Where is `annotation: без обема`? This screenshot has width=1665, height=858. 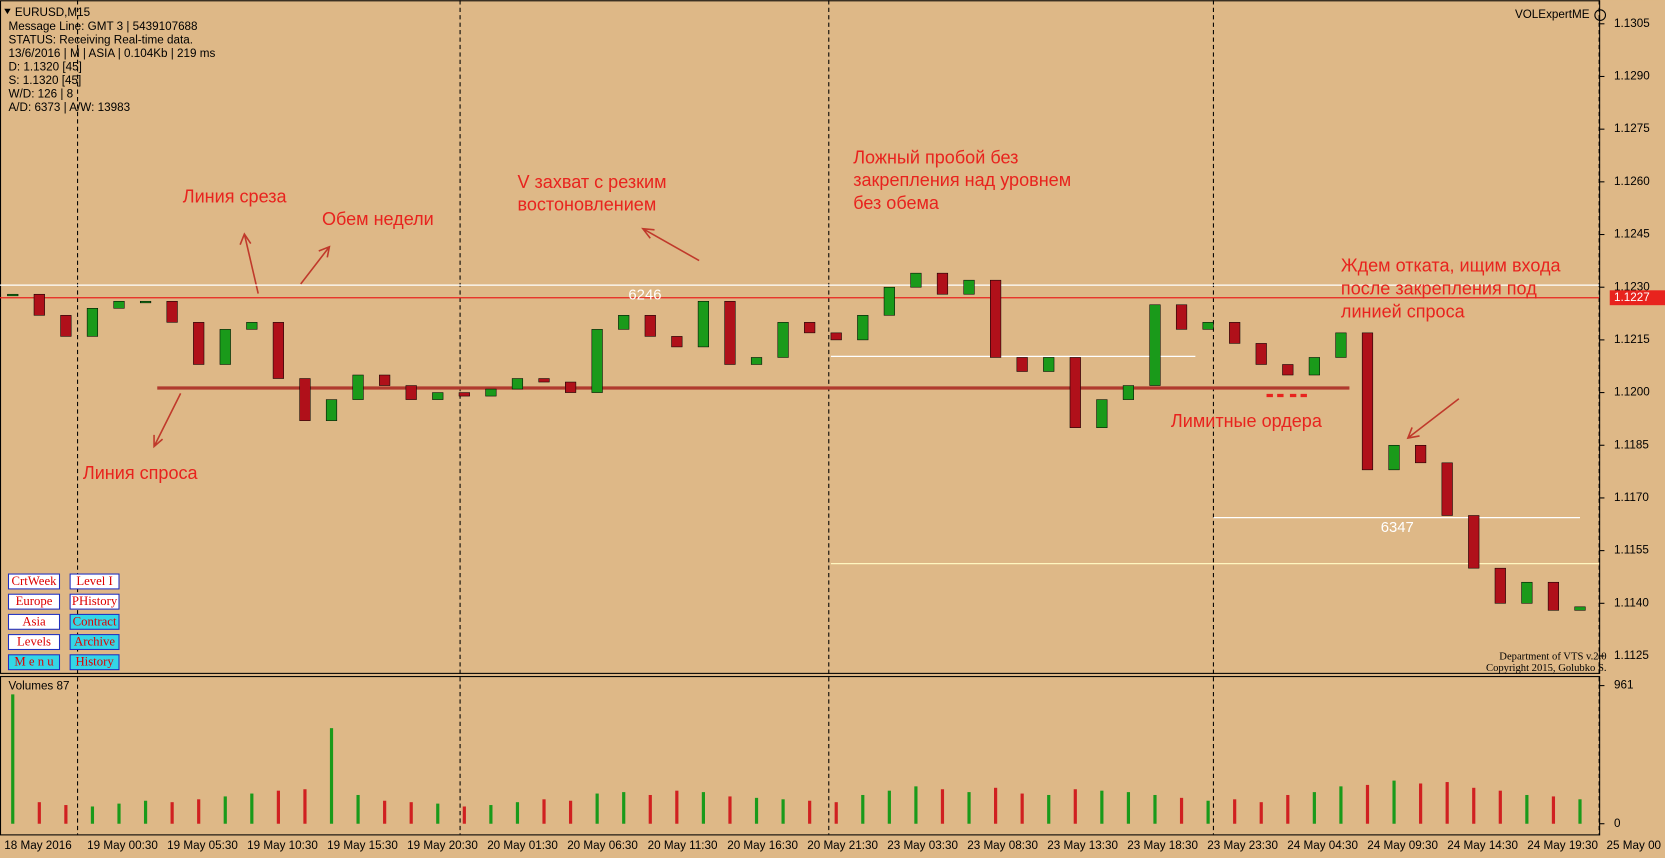
annotation: без обема is located at coordinates (896, 203).